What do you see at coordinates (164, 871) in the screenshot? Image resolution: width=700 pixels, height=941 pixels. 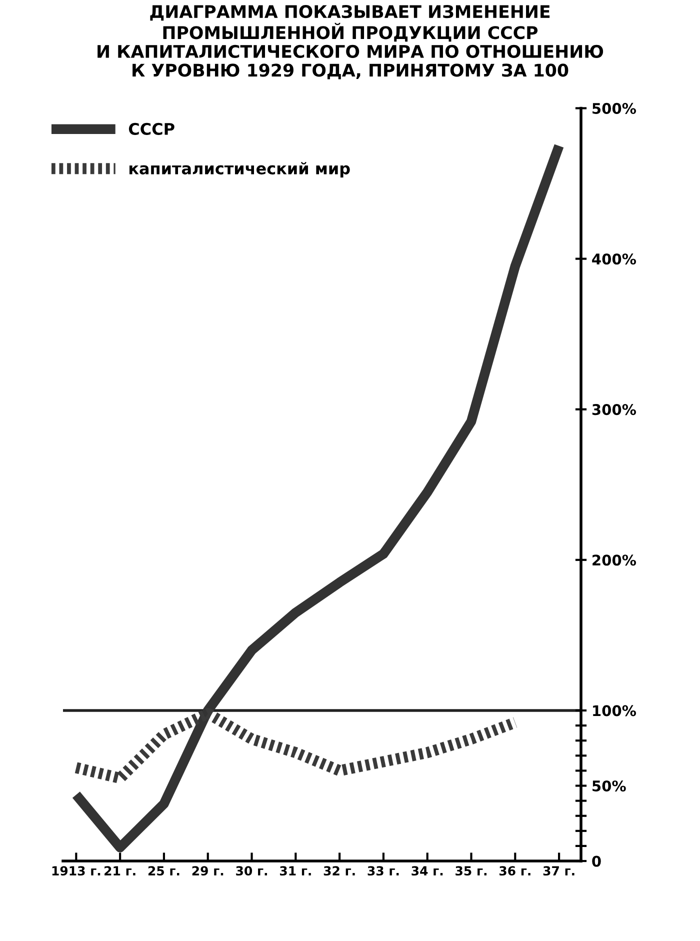 I see `x-tick-label: 25 г.` at bounding box center [164, 871].